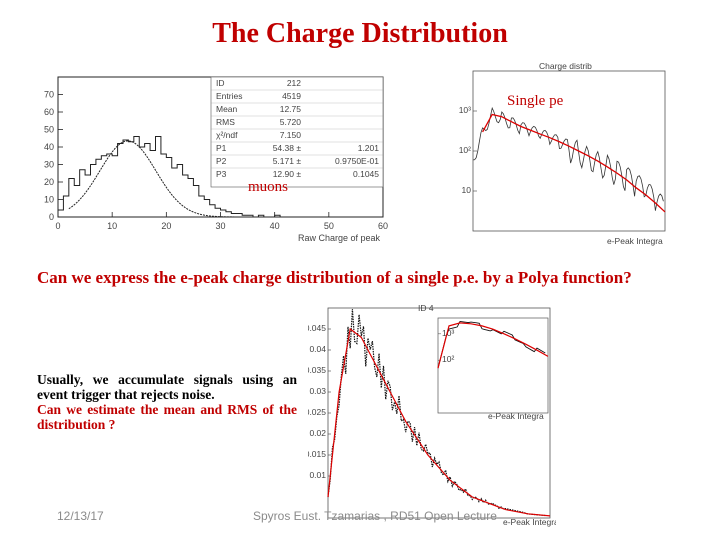 The width and height of the screenshot is (720, 540). What do you see at coordinates (317, 433) in the screenshot?
I see `polya-y-tick-label-2: 0.02` at bounding box center [317, 433].